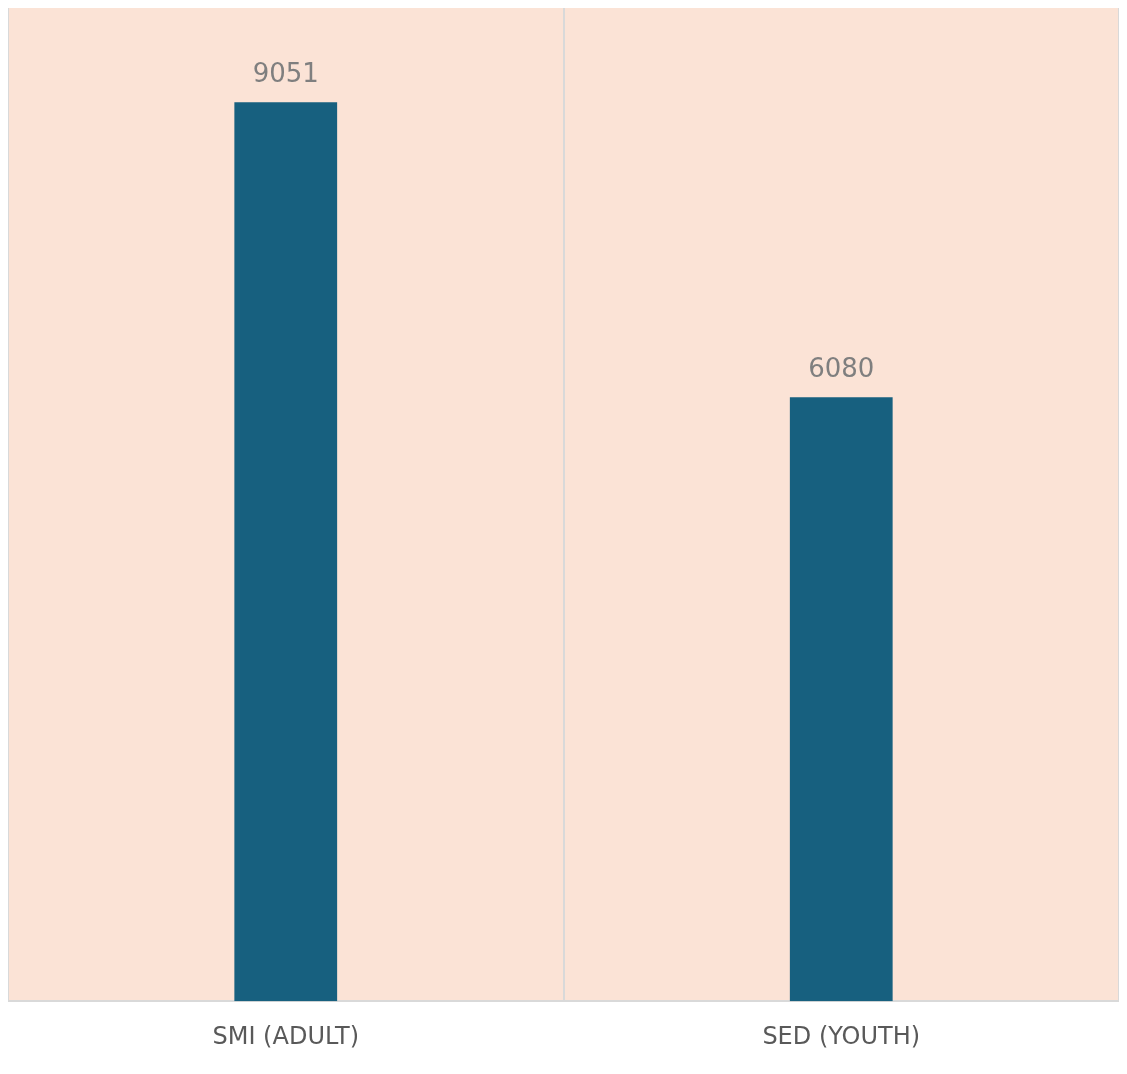 Image resolution: width=1127 pixels, height=1074 pixels. What do you see at coordinates (841, 1035) in the screenshot?
I see `x-tick-label: SED (YOUTH)` at bounding box center [841, 1035].